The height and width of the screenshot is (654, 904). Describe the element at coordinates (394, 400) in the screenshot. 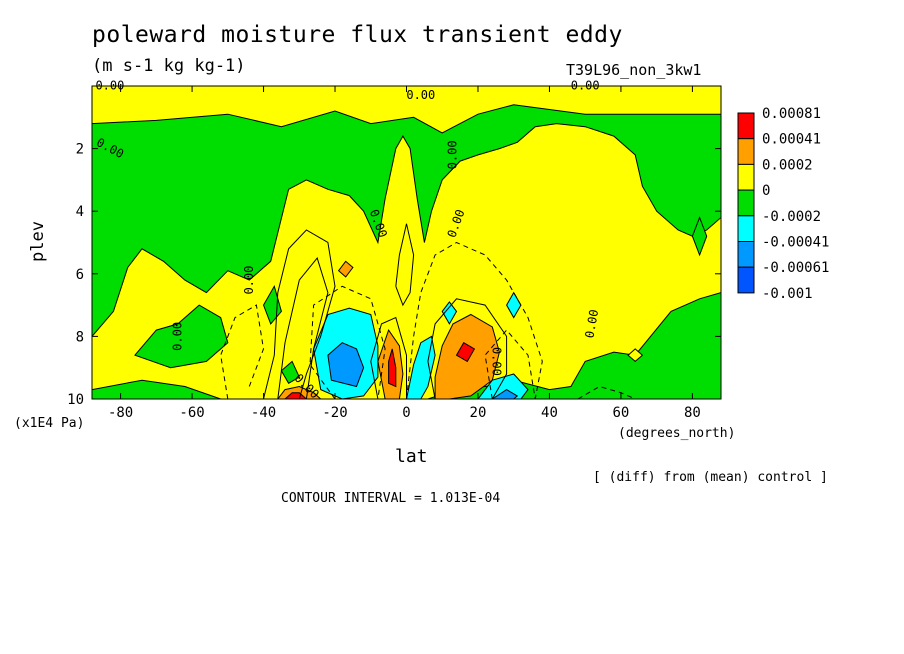

I see `y-tick: 10` at that location.